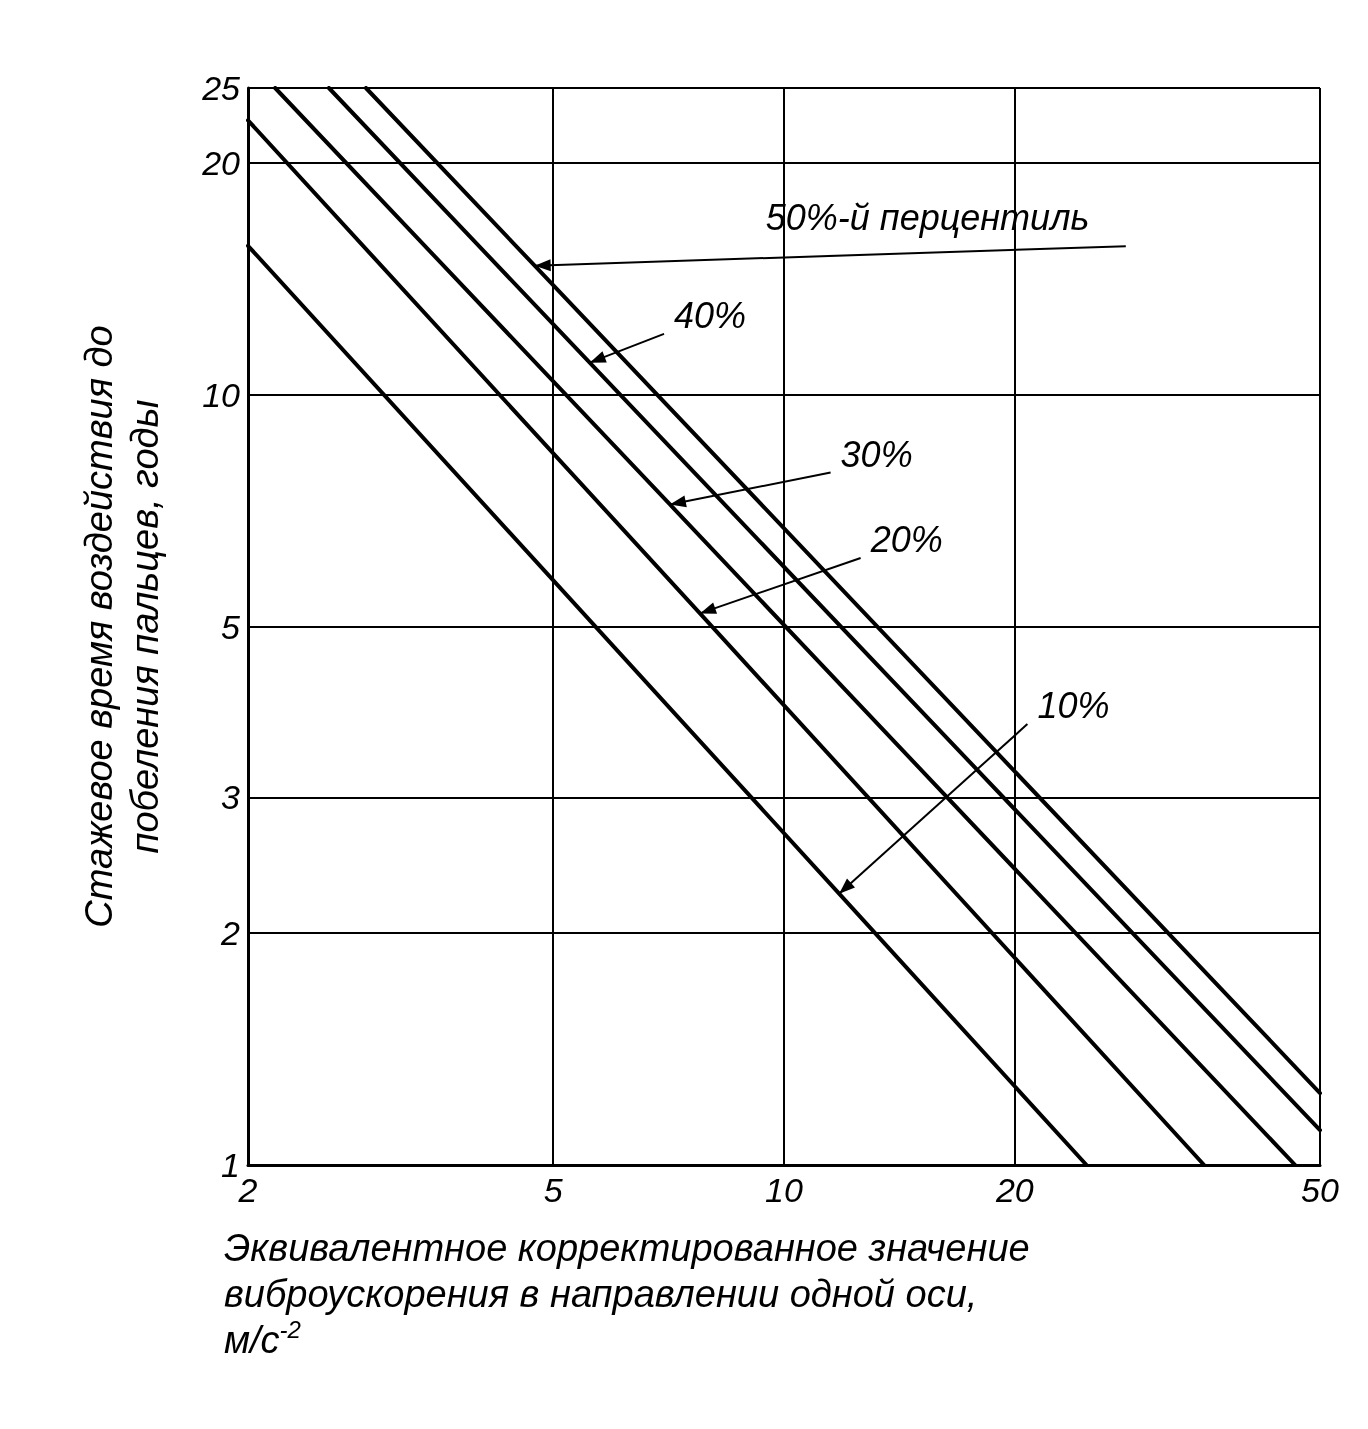  What do you see at coordinates (231, 797) in the screenshot?
I see `y-tick-label: 3` at bounding box center [231, 797].